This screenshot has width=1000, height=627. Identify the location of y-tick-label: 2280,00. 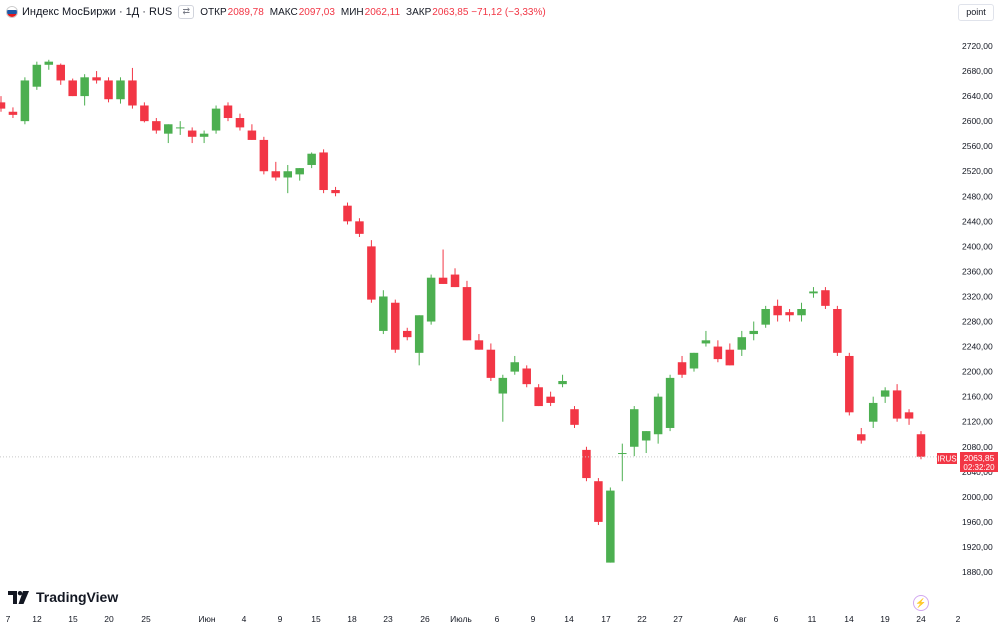
(977, 322).